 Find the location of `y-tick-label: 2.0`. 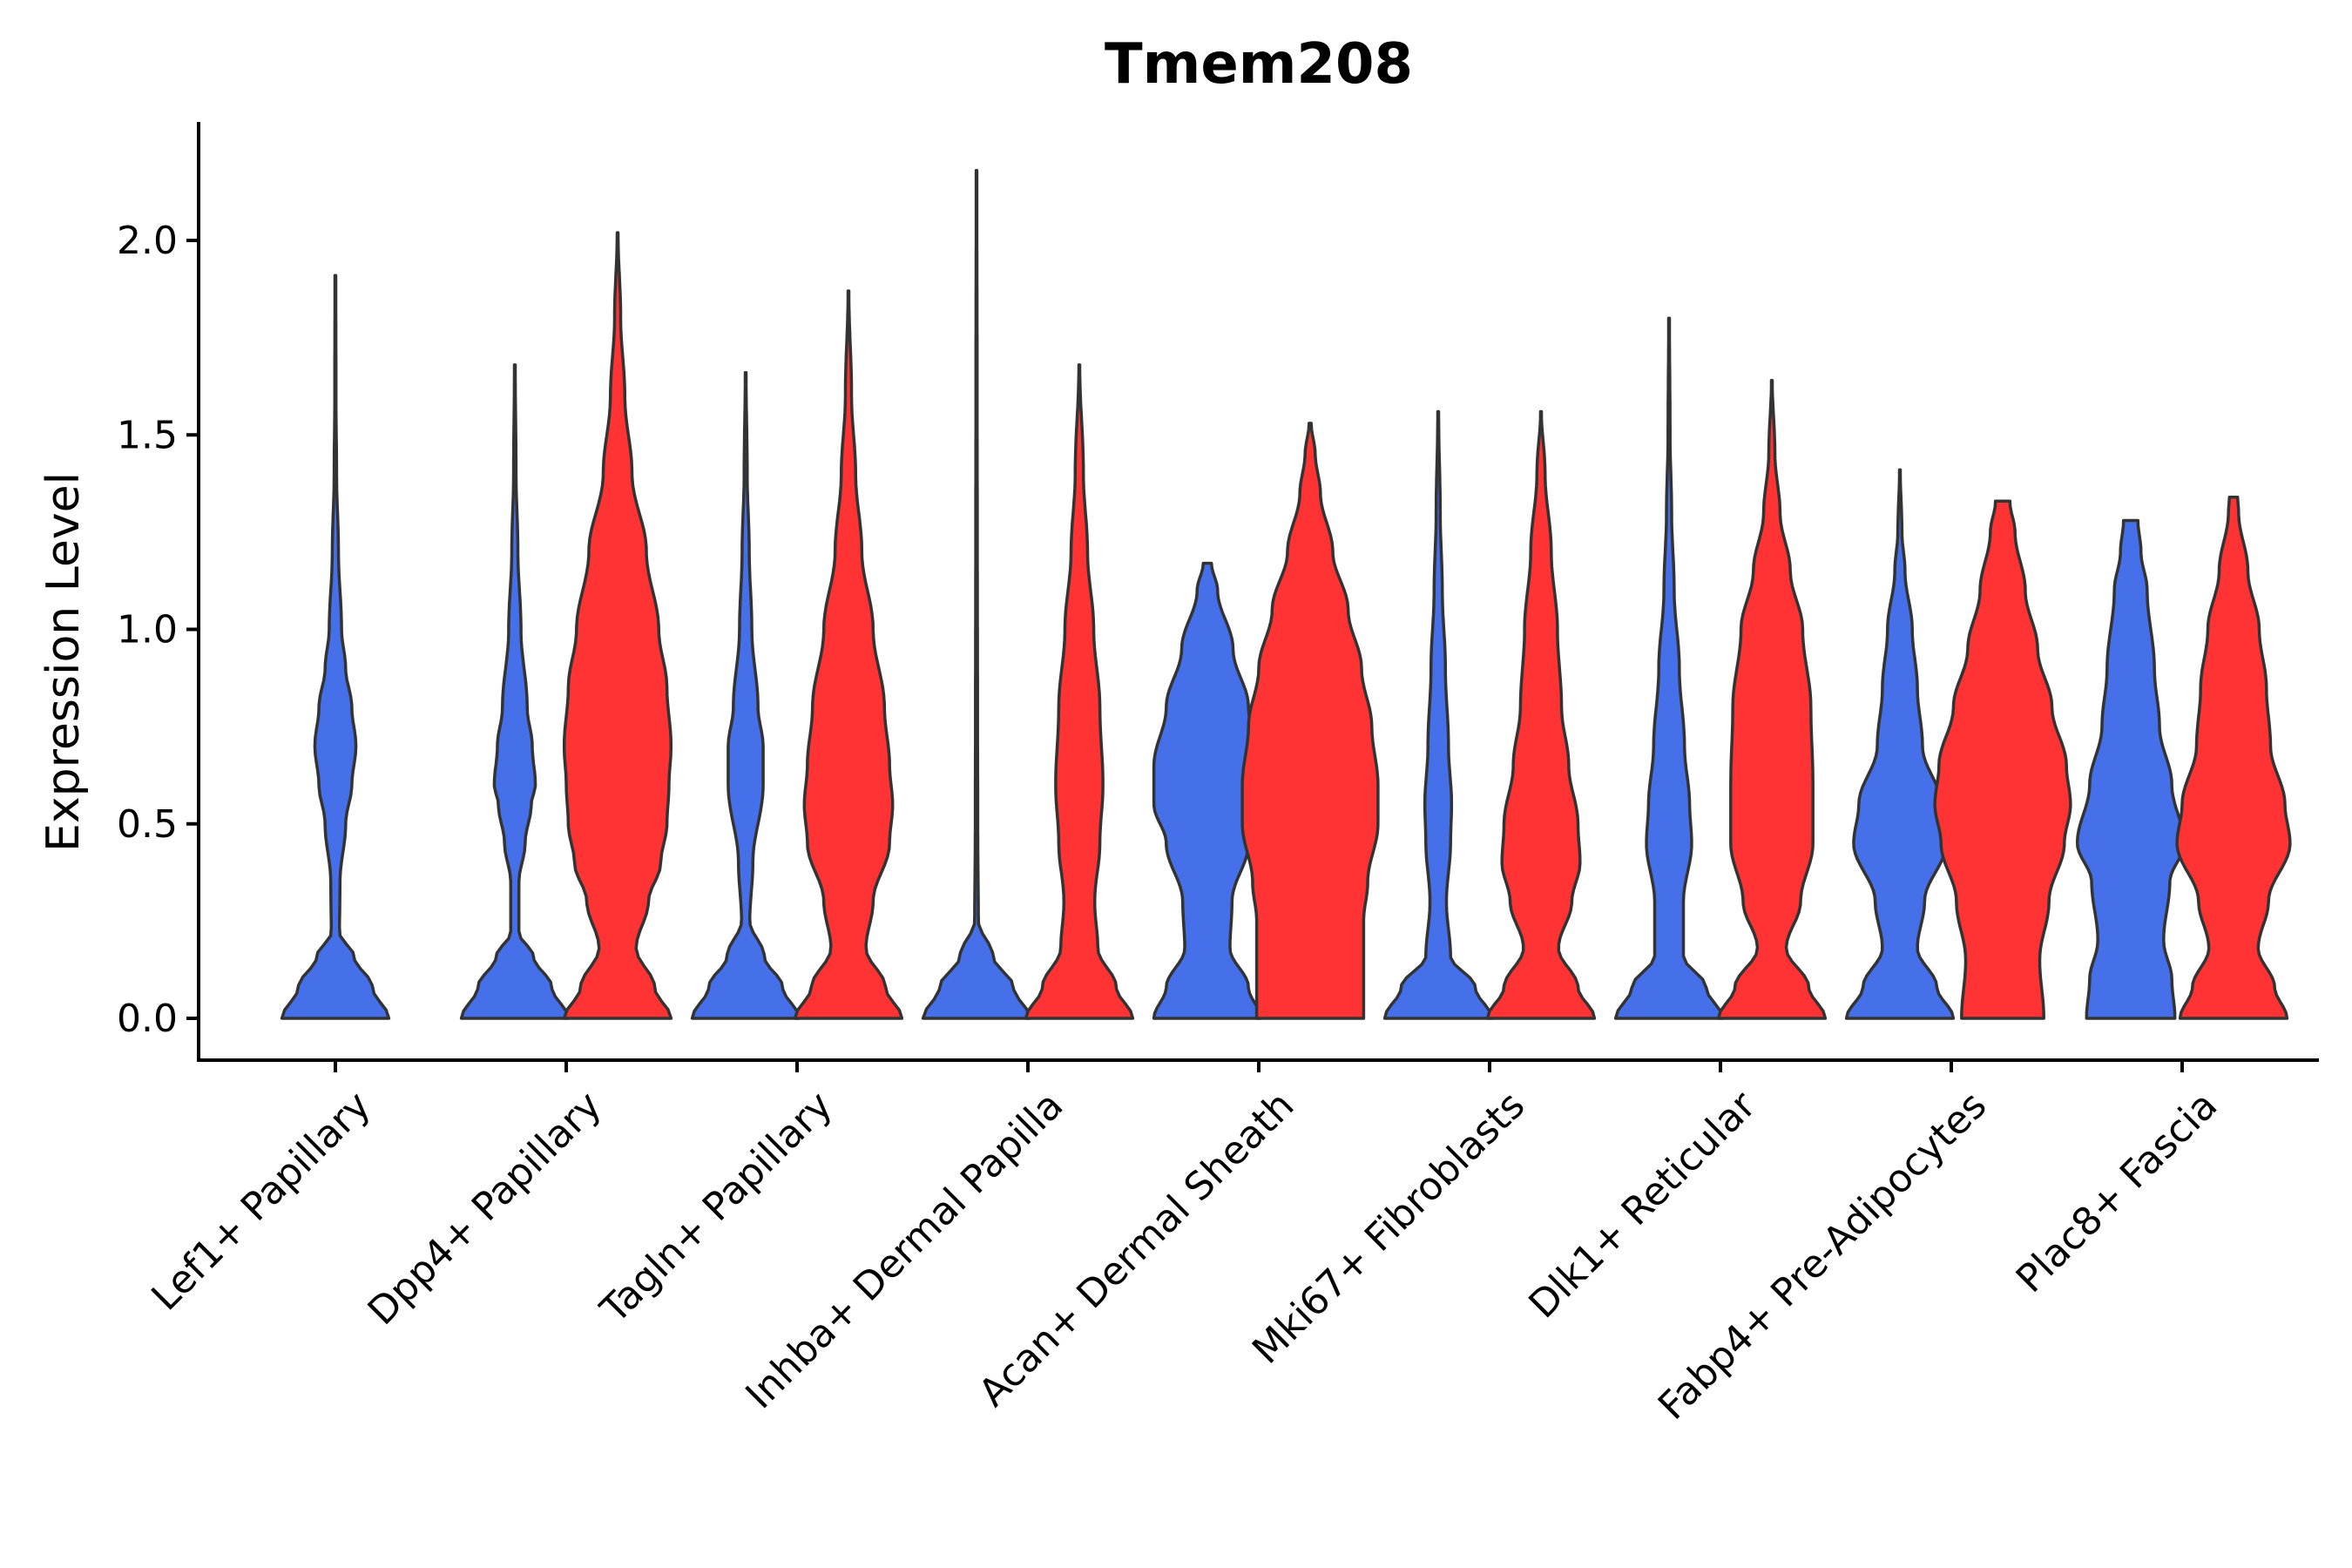

y-tick-label: 2.0 is located at coordinates (147, 241).